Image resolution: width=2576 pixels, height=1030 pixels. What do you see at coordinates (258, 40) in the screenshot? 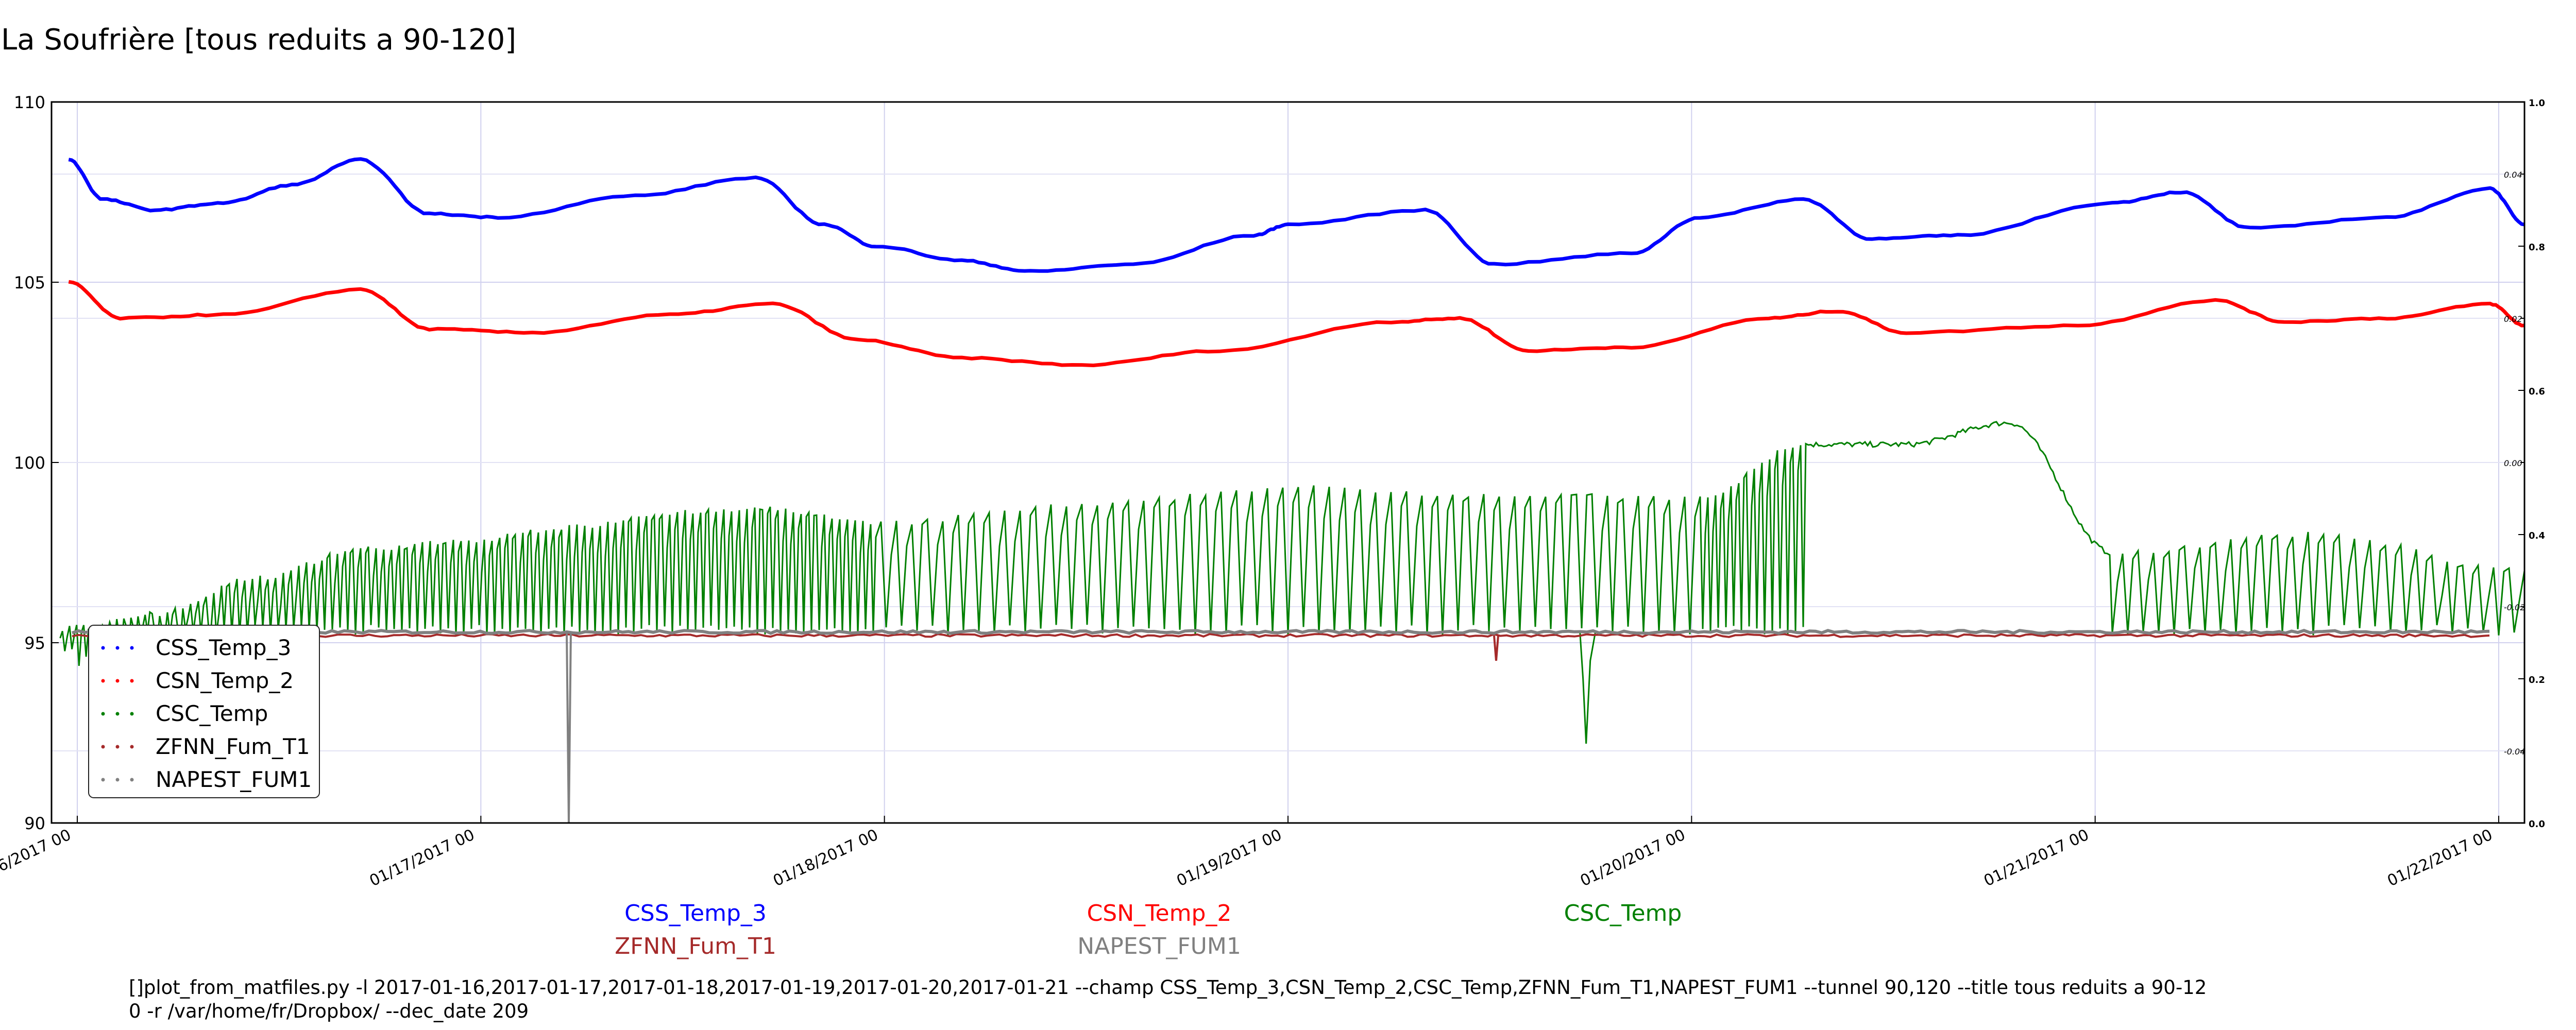
I see `chart-title: La Soufrière [tous reduits a 90-120]` at bounding box center [258, 40].